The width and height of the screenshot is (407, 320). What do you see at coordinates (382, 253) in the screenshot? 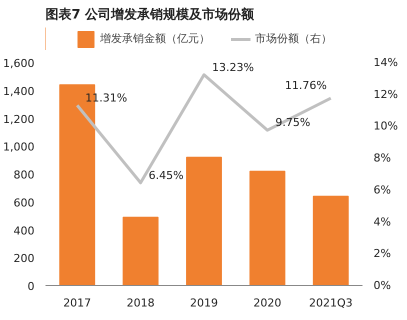
I see `y2-tick-label: 2%` at bounding box center [382, 253].